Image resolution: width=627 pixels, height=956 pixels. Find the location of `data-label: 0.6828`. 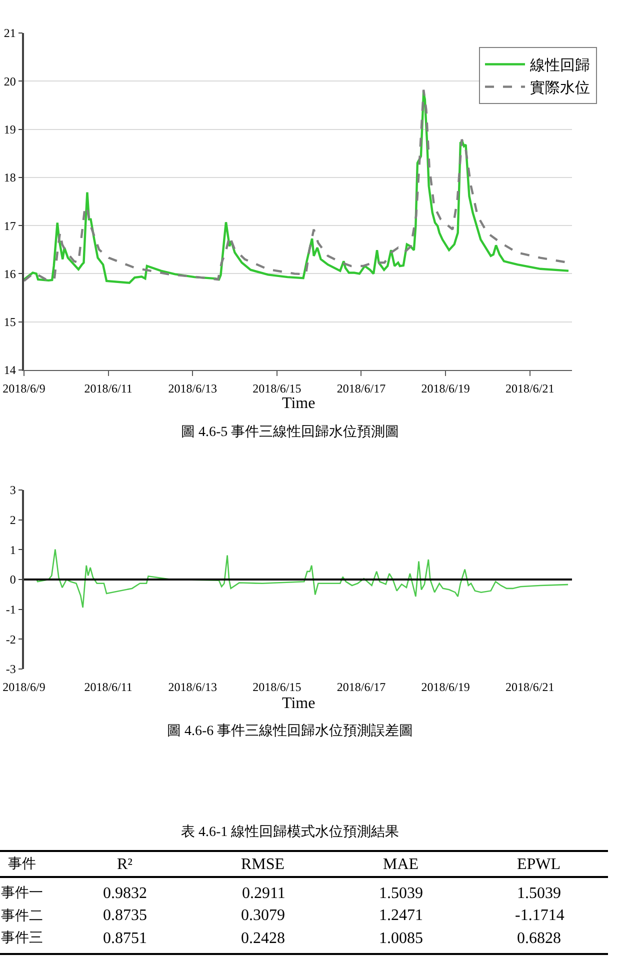

data-label: 0.6828 is located at coordinates (539, 938).